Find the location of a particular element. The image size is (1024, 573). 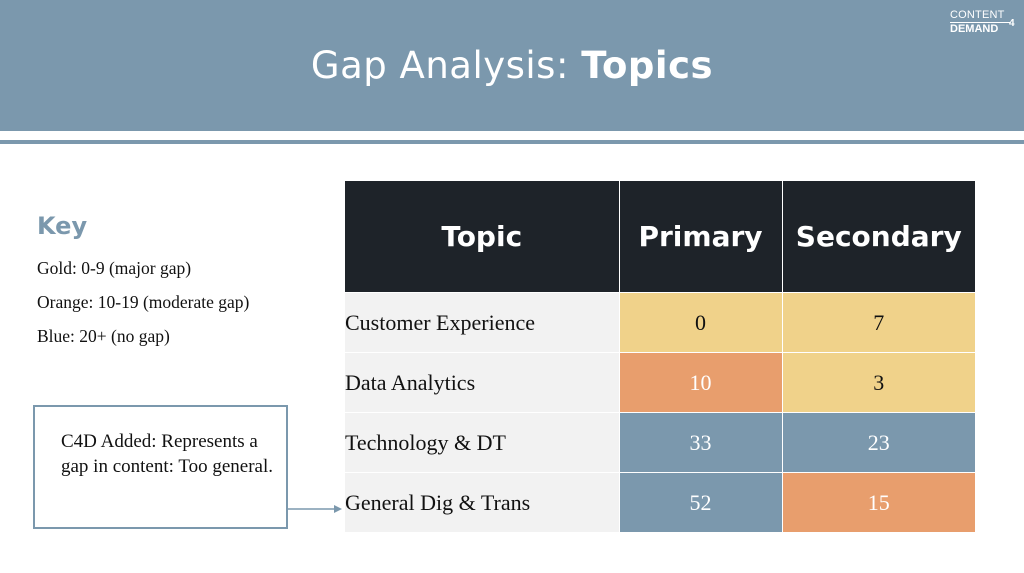

topic-cell: Data Analytics is located at coordinates (482, 382).